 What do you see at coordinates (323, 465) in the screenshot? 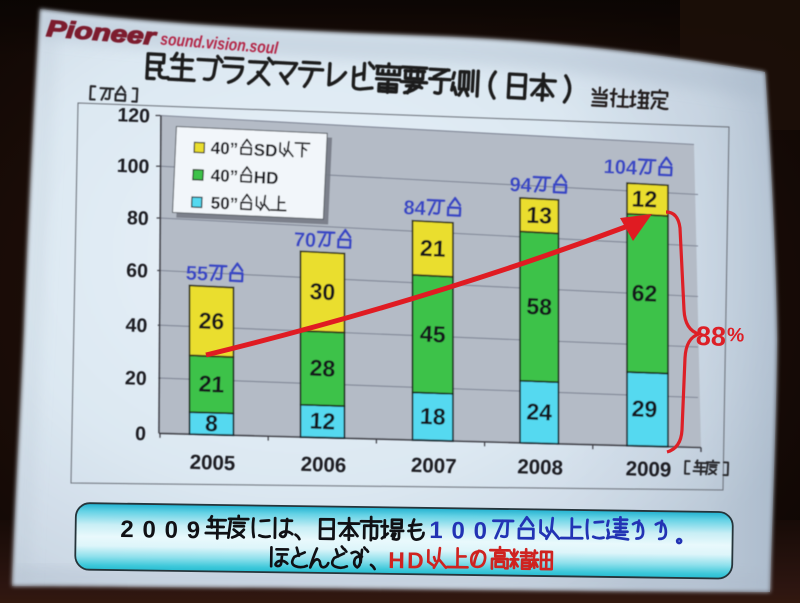
I see `svg-text: 2006` at bounding box center [323, 465].